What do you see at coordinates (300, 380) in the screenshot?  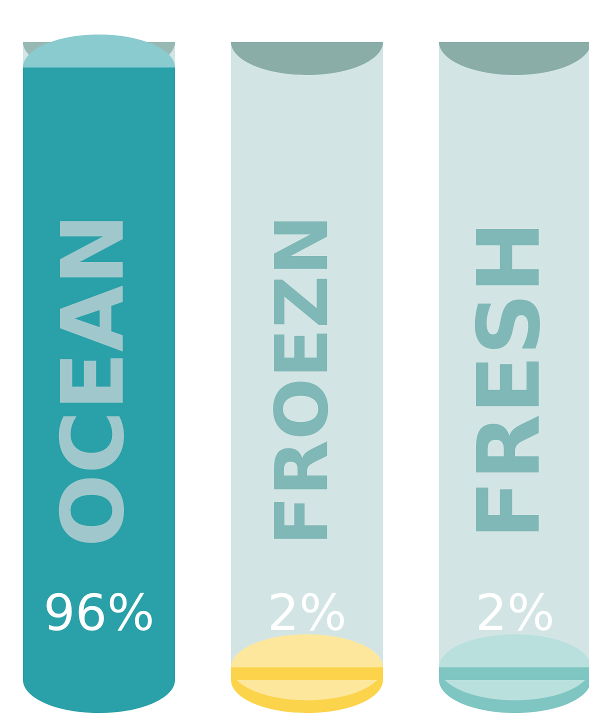 I see `x-tick-label: FROEZN` at bounding box center [300, 380].